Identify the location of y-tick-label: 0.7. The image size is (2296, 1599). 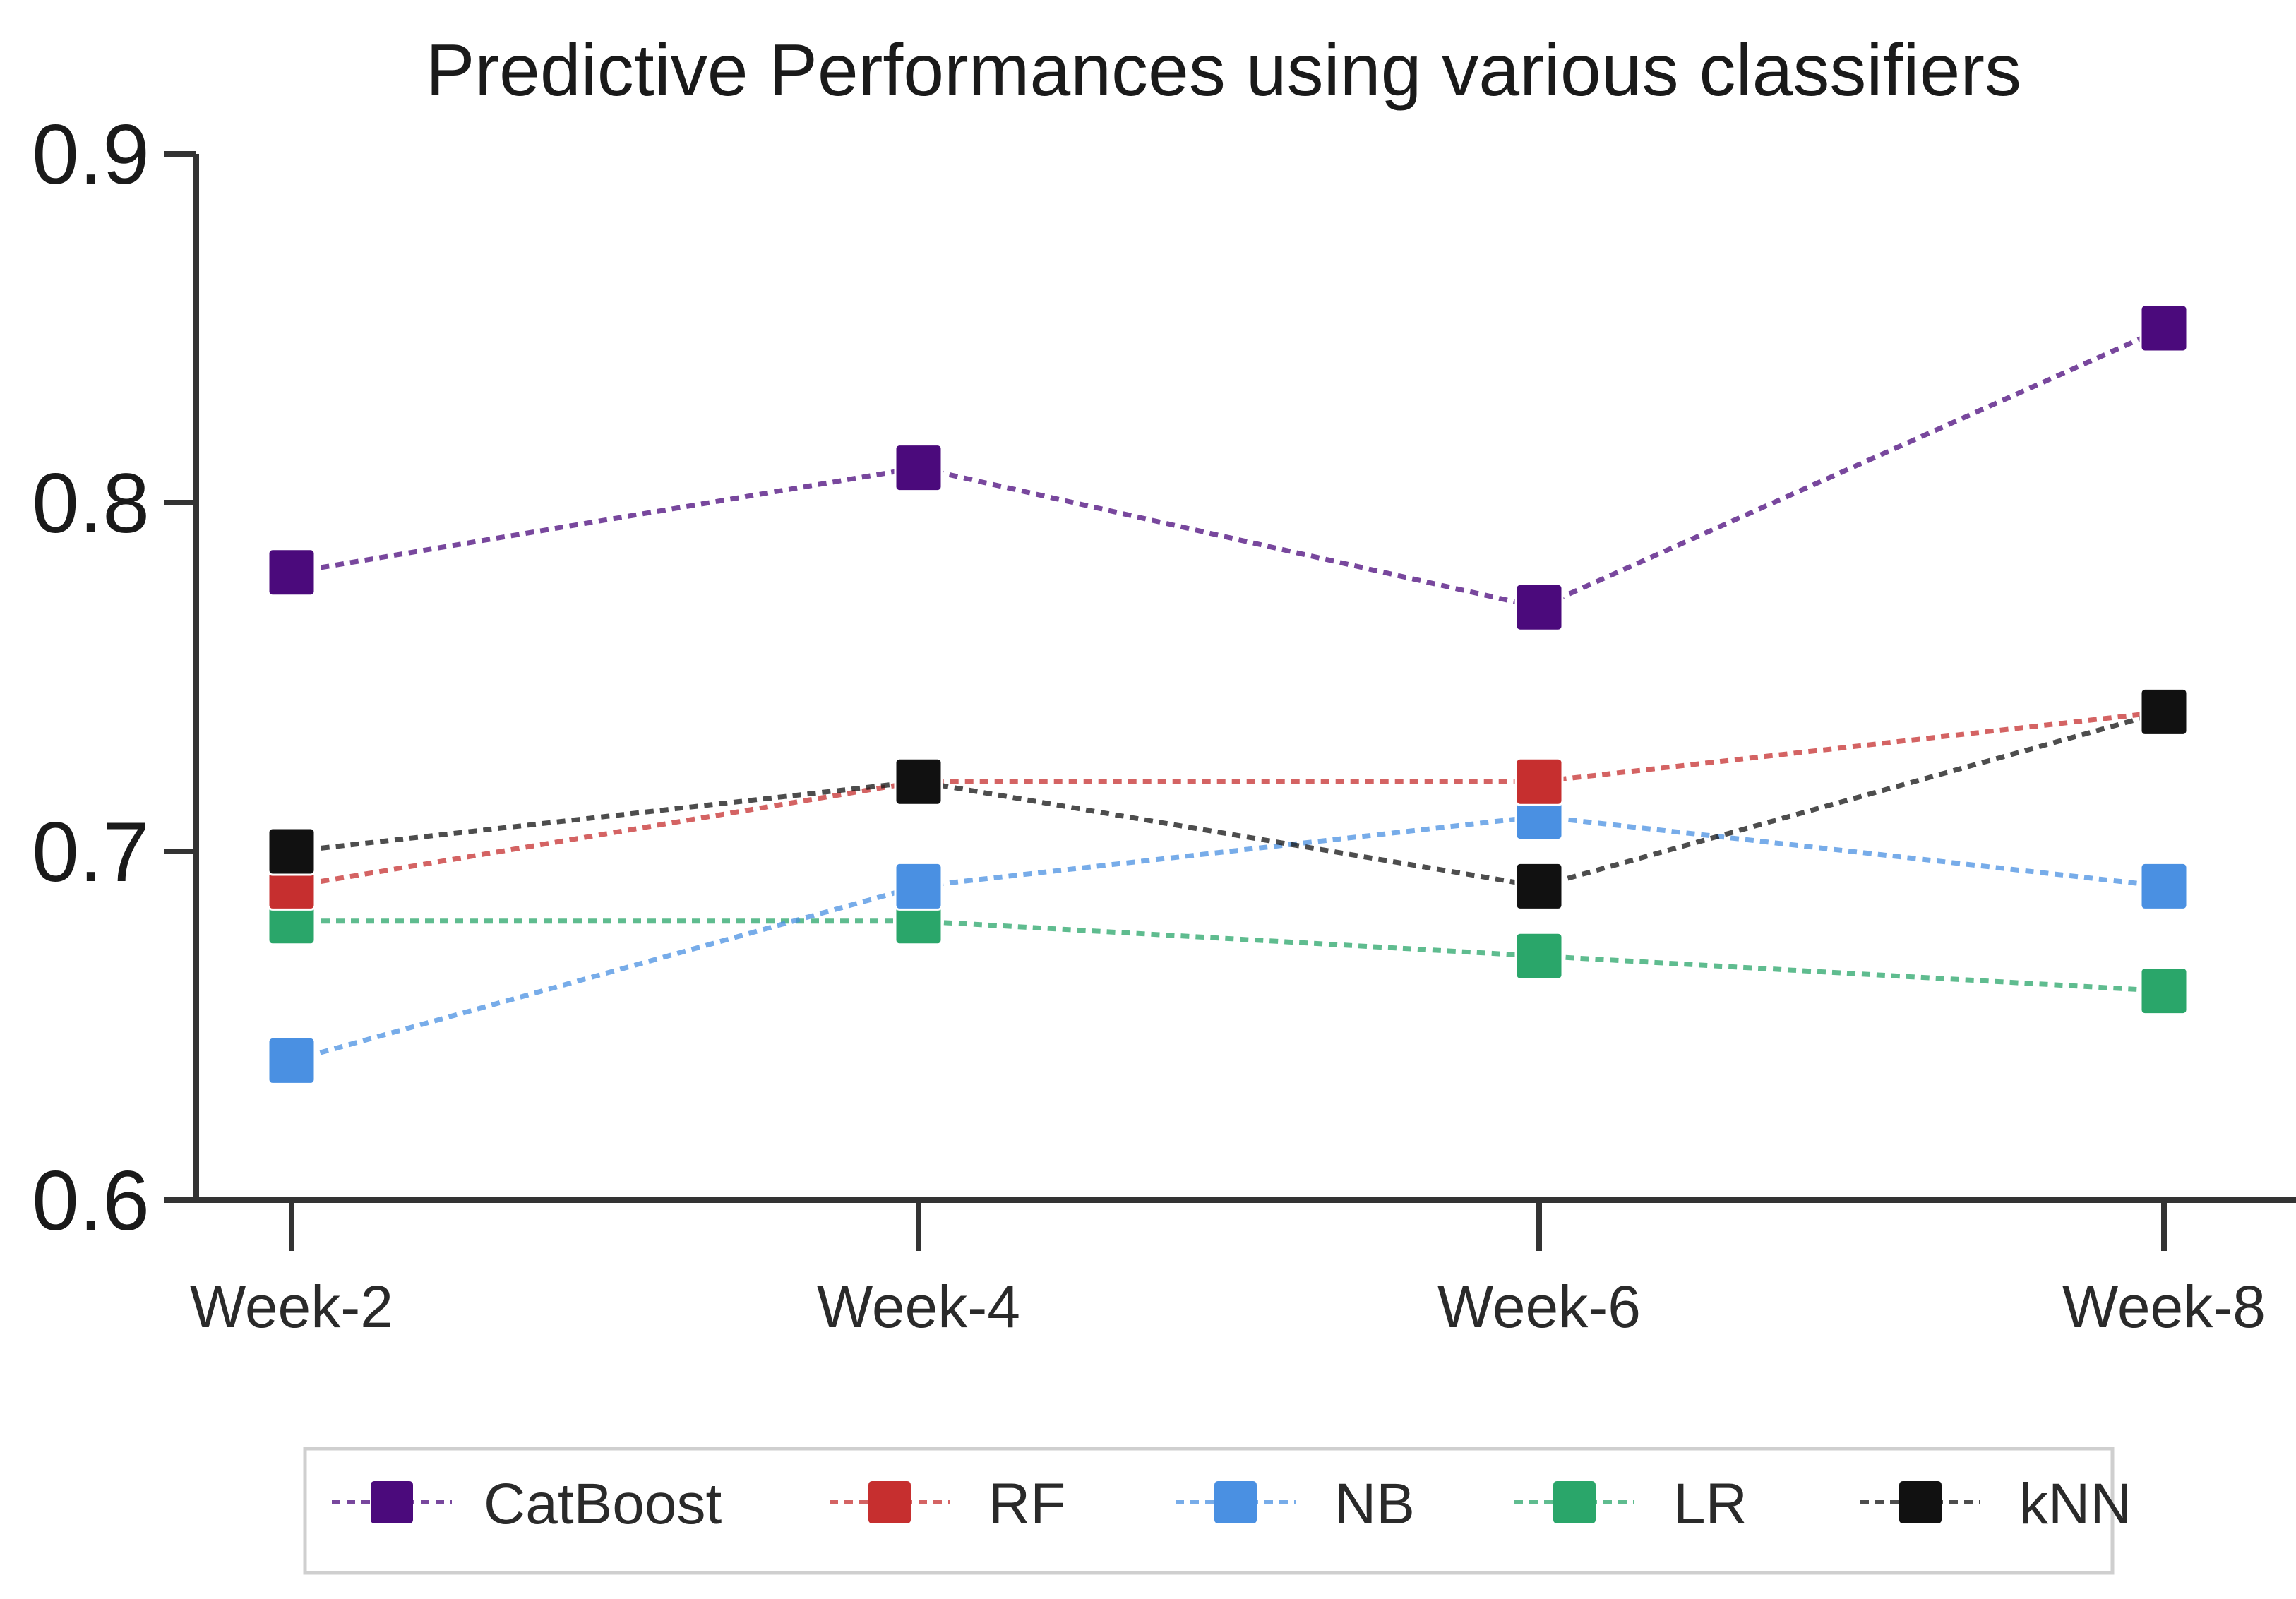
(91, 852).